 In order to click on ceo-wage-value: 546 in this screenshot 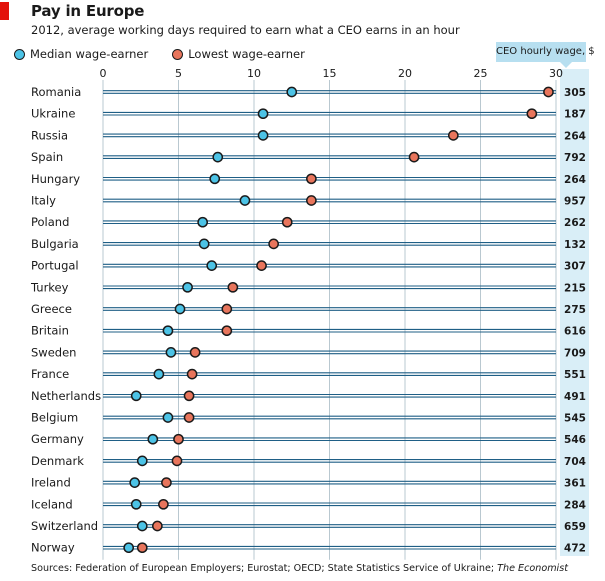, I will do `click(575, 440)`.